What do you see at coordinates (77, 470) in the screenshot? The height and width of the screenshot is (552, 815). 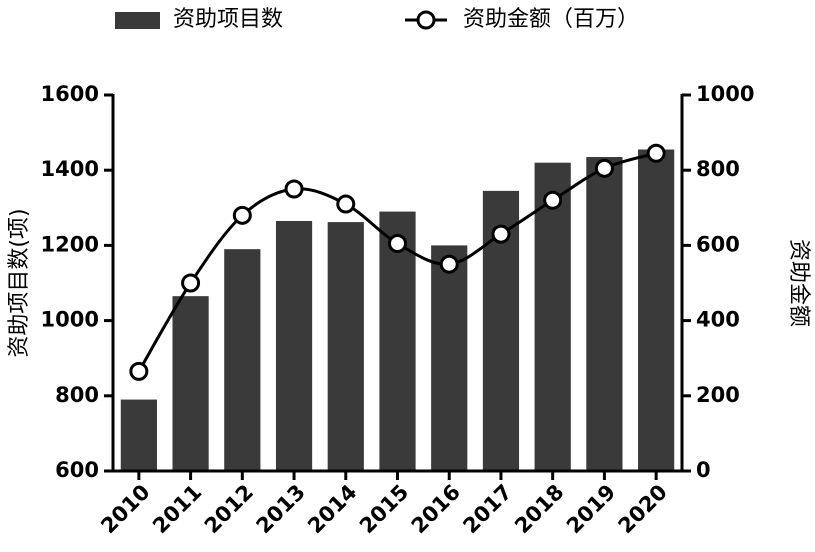 I see `y-tick-label: 600` at bounding box center [77, 470].